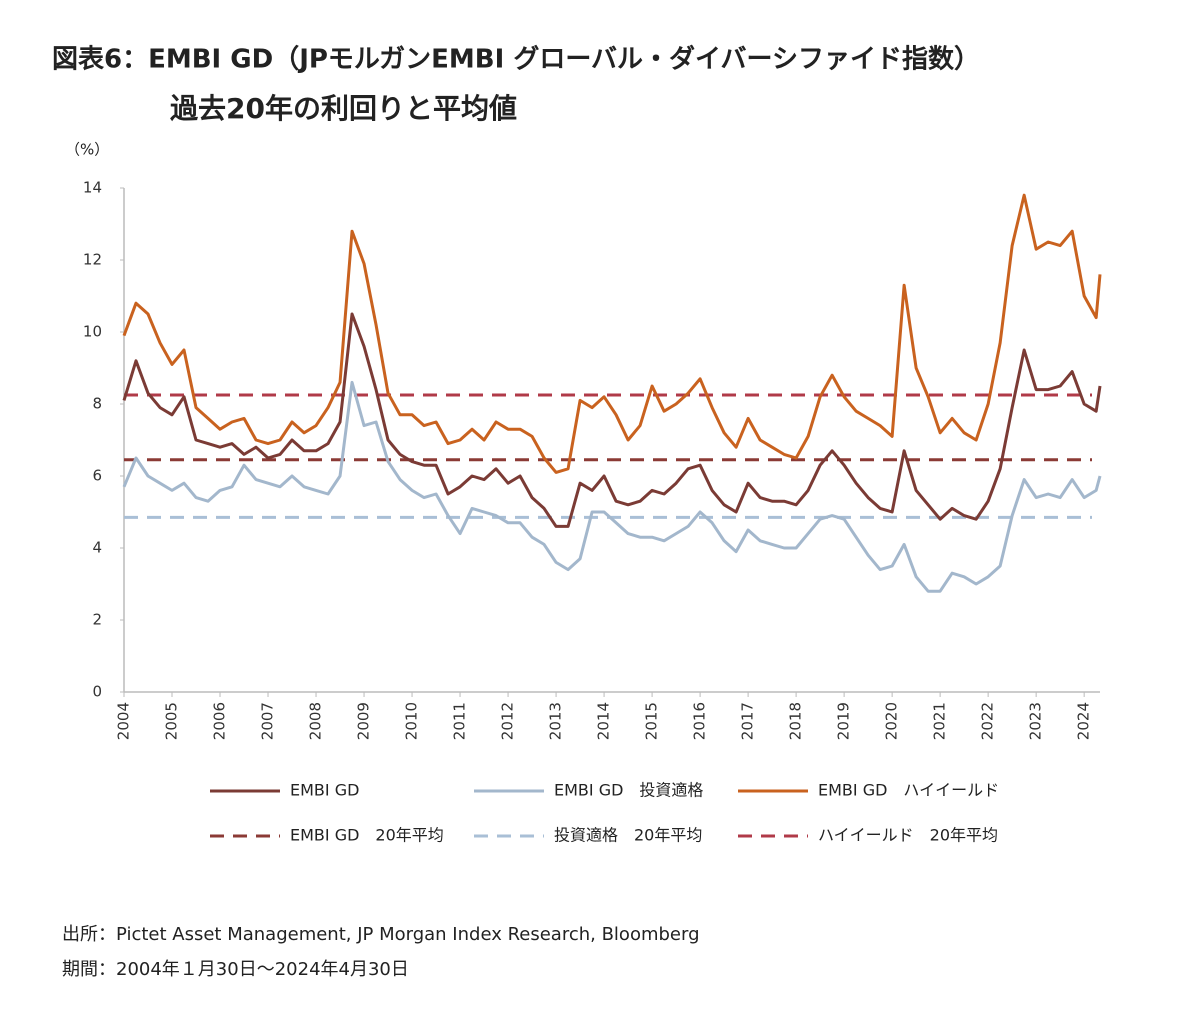 This screenshot has height=1012, width=1200. I want to click on legend-label: EMBI GD 20年平均, so click(367, 835).